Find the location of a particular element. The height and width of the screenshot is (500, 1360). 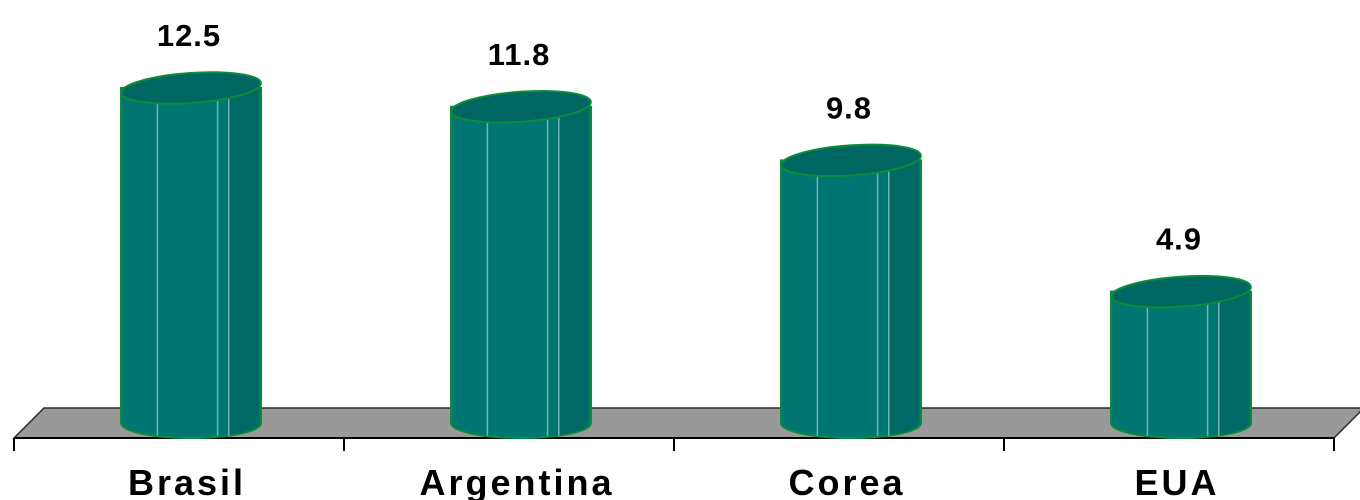

x-axis is located at coordinates (674, 444).